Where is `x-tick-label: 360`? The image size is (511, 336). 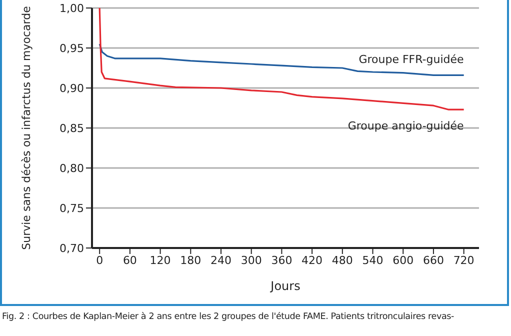
x-tick-label: 360 is located at coordinates (281, 260).